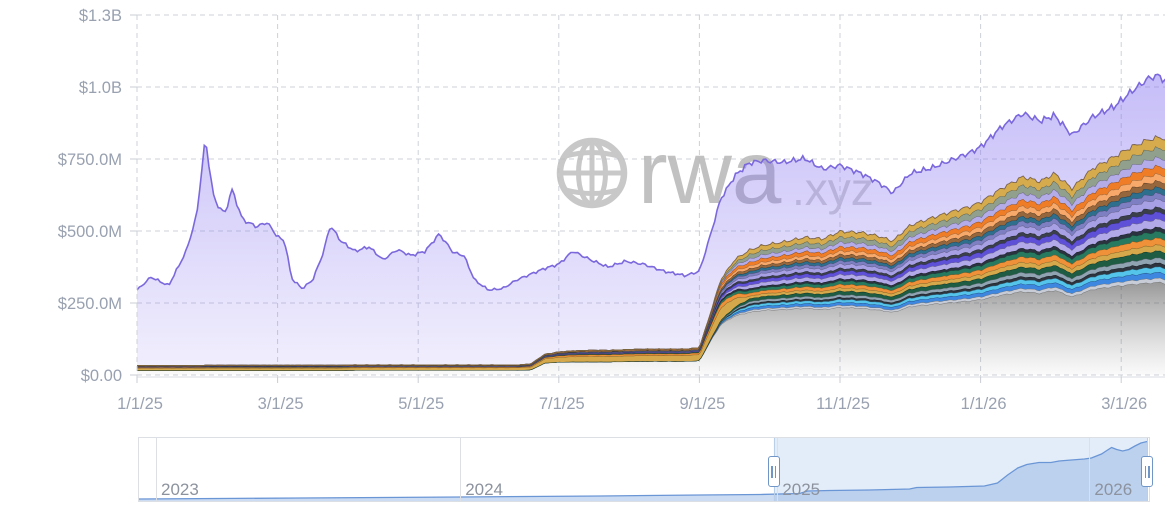  I want to click on navigator-area, so click(643, 471).